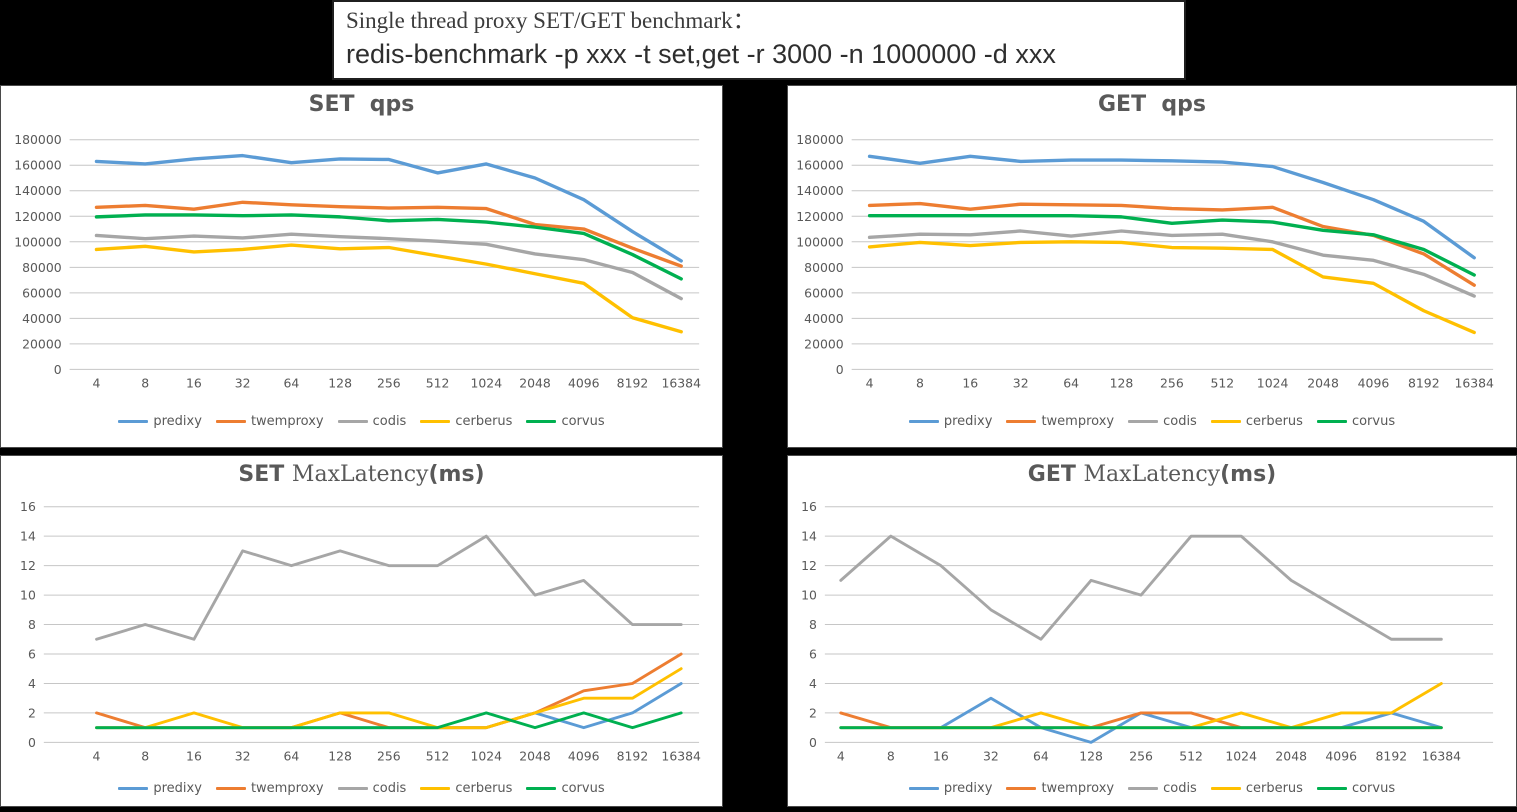 Image resolution: width=1517 pixels, height=812 pixels. I want to click on y-tick-label: 16, so click(28, 506).